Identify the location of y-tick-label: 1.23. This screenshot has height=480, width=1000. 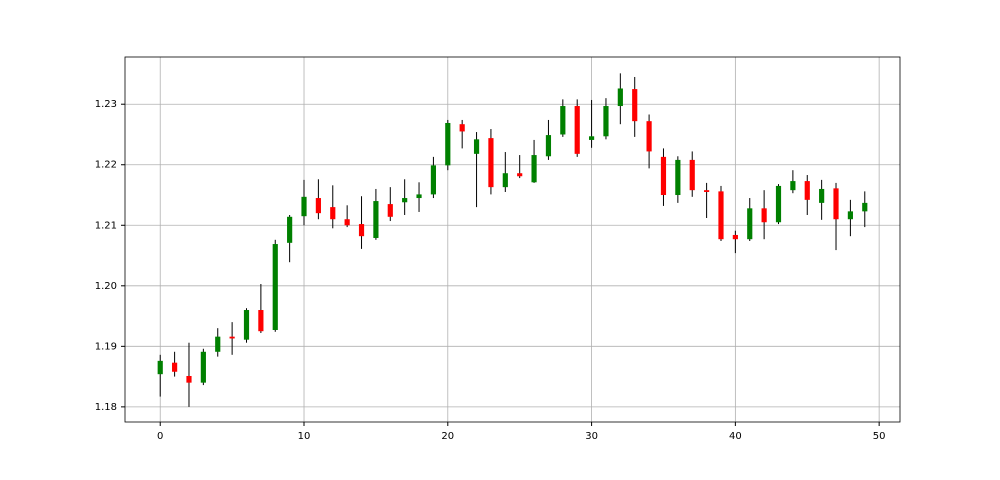
(106, 104).